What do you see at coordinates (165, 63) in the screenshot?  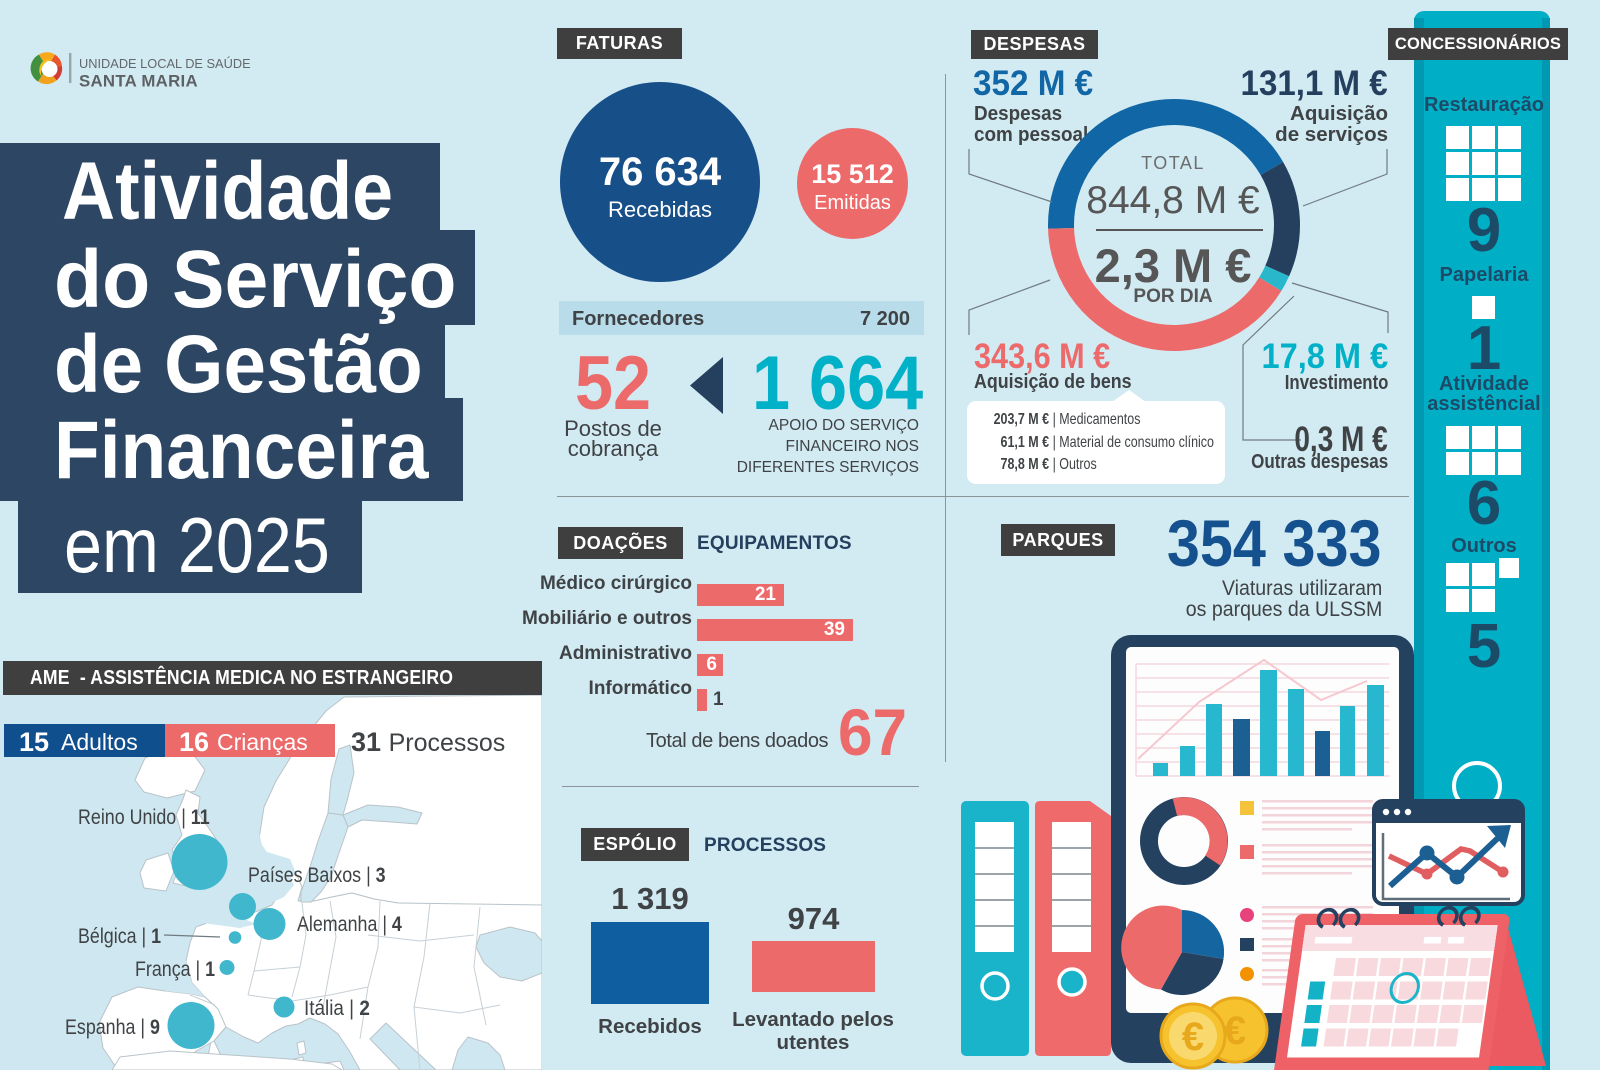 I see `svg-text: UNIDADE LOCAL DE SAÚDE` at bounding box center [165, 63].